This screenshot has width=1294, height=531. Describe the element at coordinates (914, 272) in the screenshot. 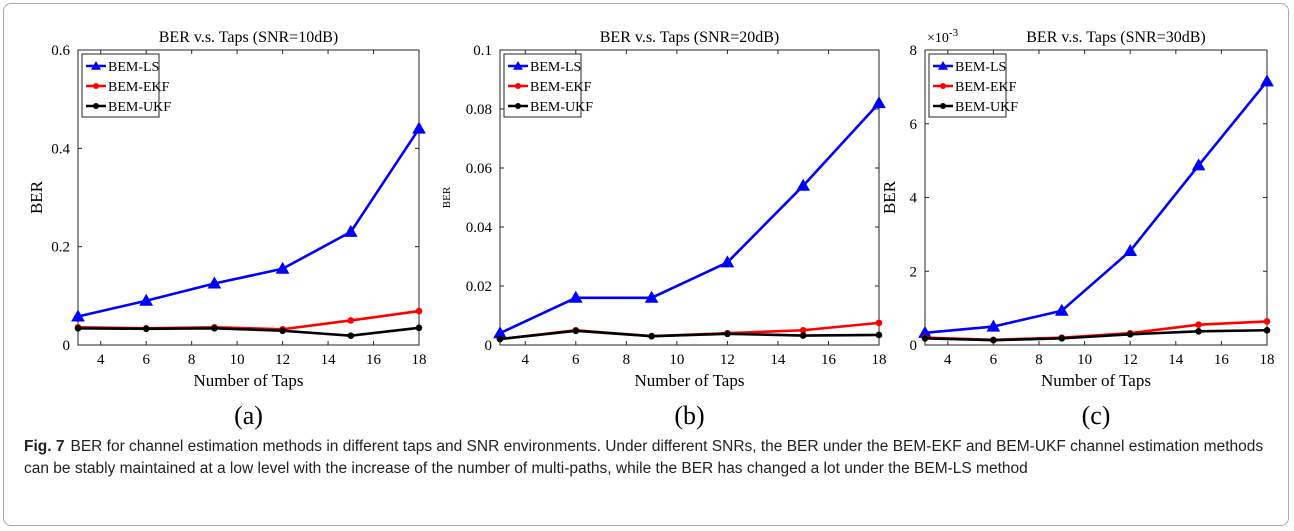

I see `y-tick-label: 2` at that location.